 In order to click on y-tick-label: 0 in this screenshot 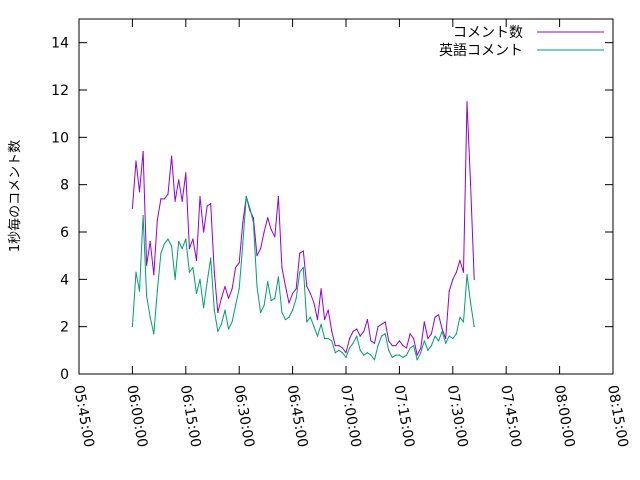, I will do `click(64, 375)`.